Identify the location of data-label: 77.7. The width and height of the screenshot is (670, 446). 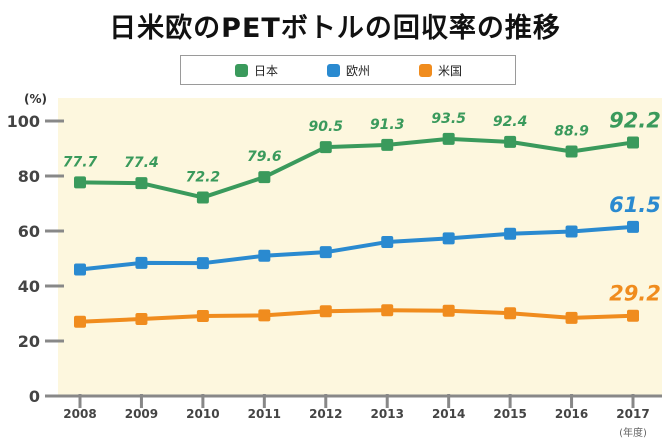
(80, 162).